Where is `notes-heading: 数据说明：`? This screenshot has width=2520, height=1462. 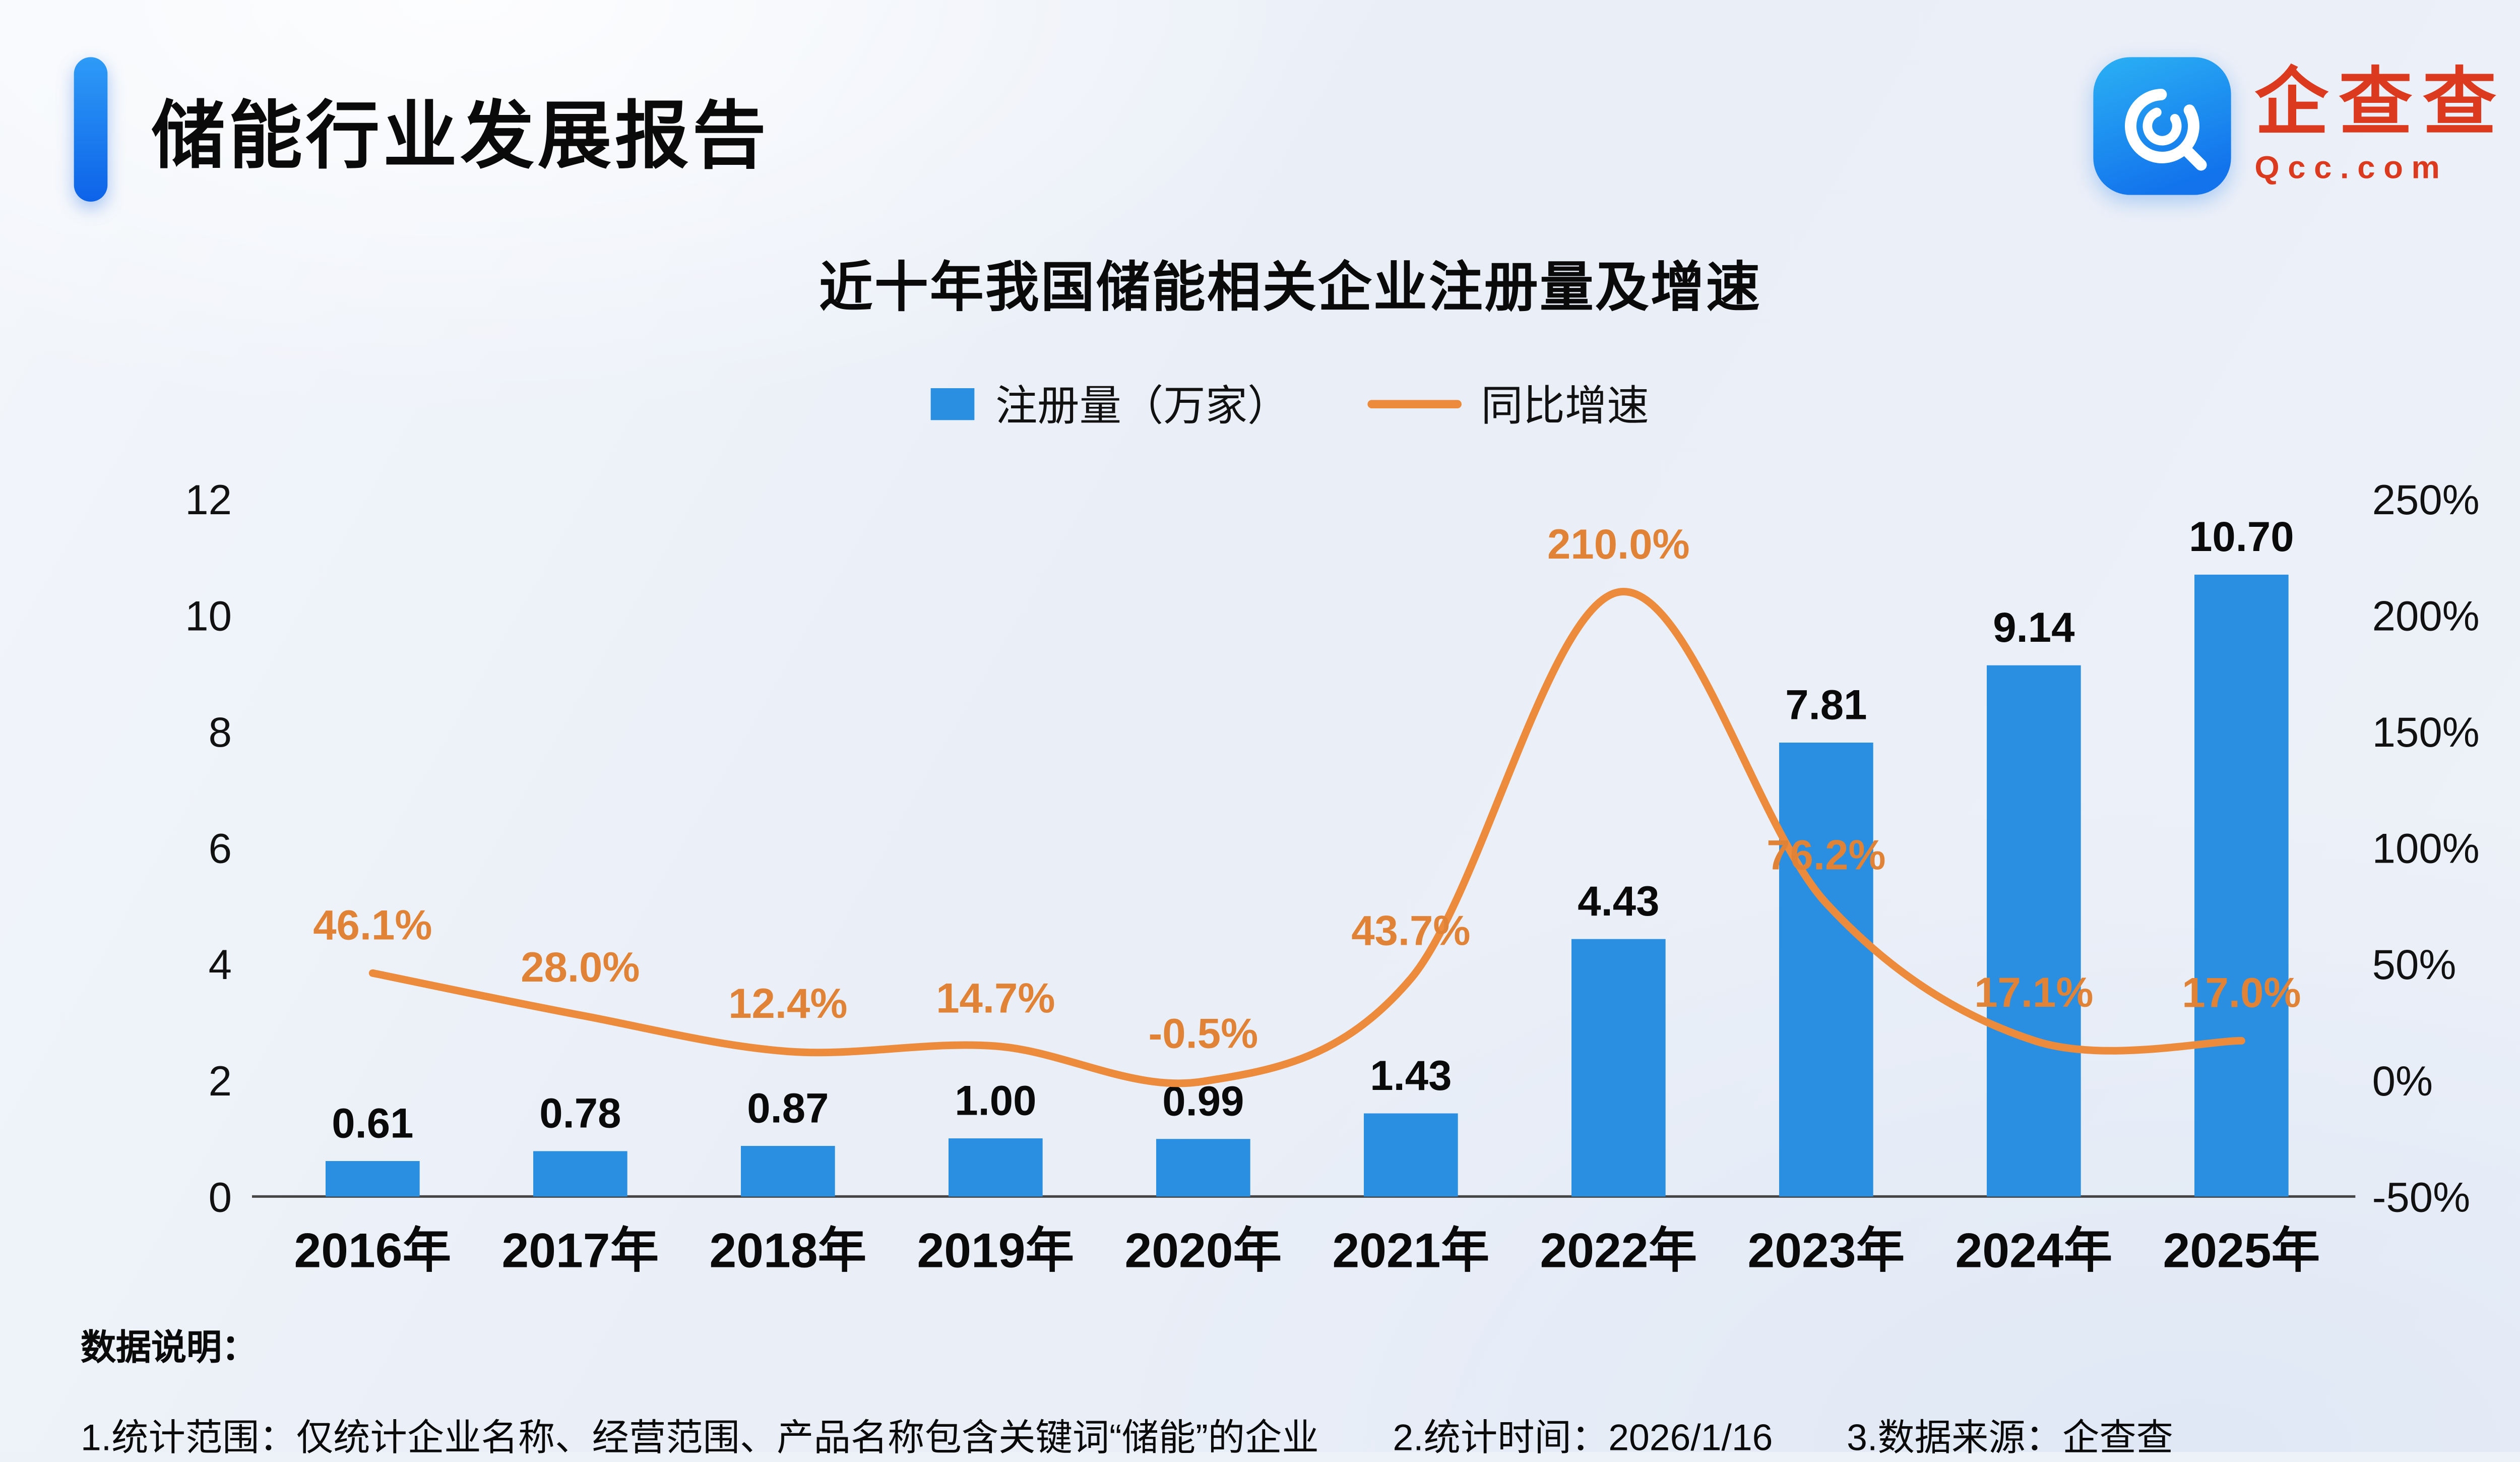 notes-heading: 数据说明： is located at coordinates (168, 1348).